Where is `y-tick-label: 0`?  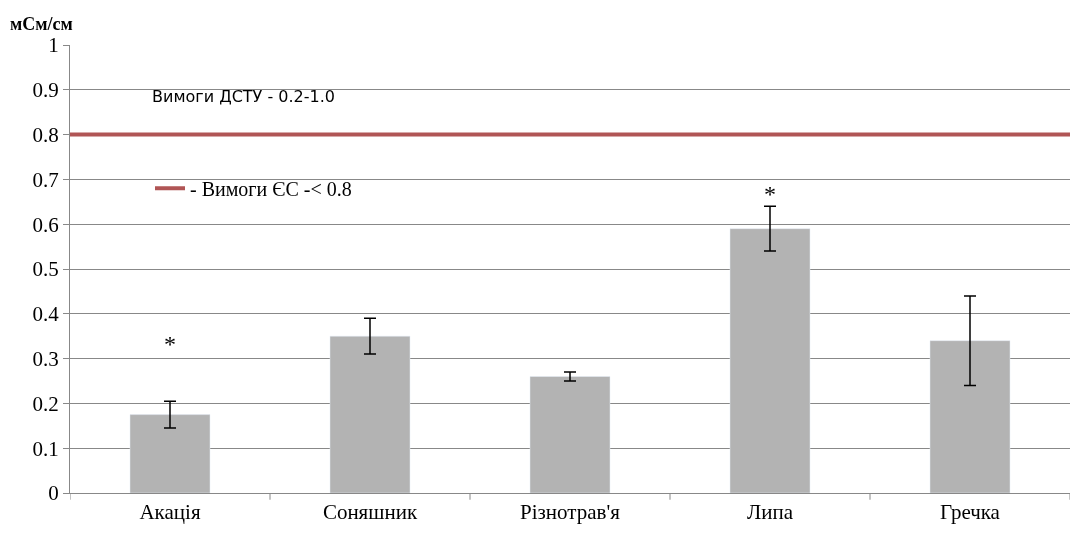
y-tick-label: 0 is located at coordinates (53, 493).